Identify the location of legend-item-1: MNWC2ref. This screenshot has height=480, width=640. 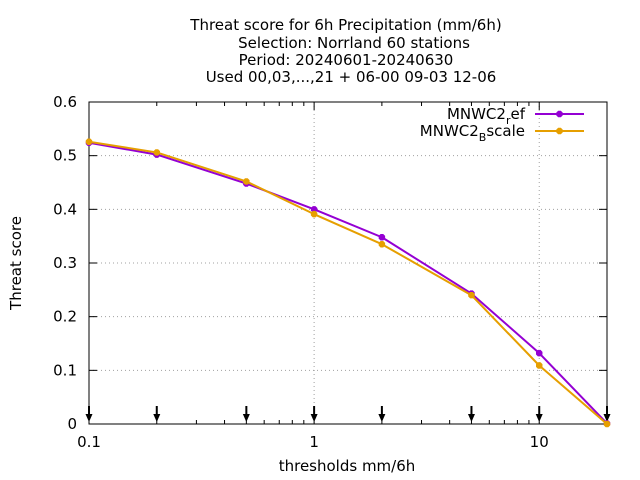
(515, 116).